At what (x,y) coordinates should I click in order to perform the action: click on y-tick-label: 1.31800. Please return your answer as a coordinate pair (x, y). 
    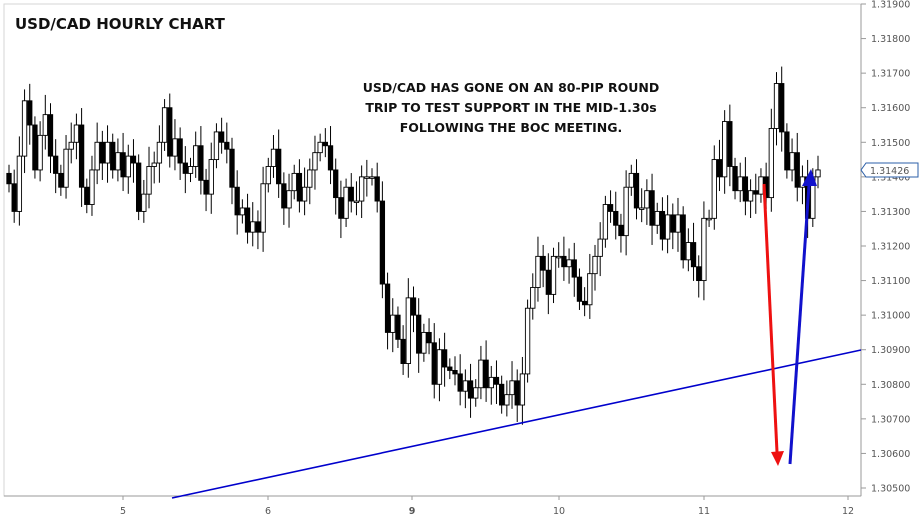
    Looking at the image, I should click on (890, 39).